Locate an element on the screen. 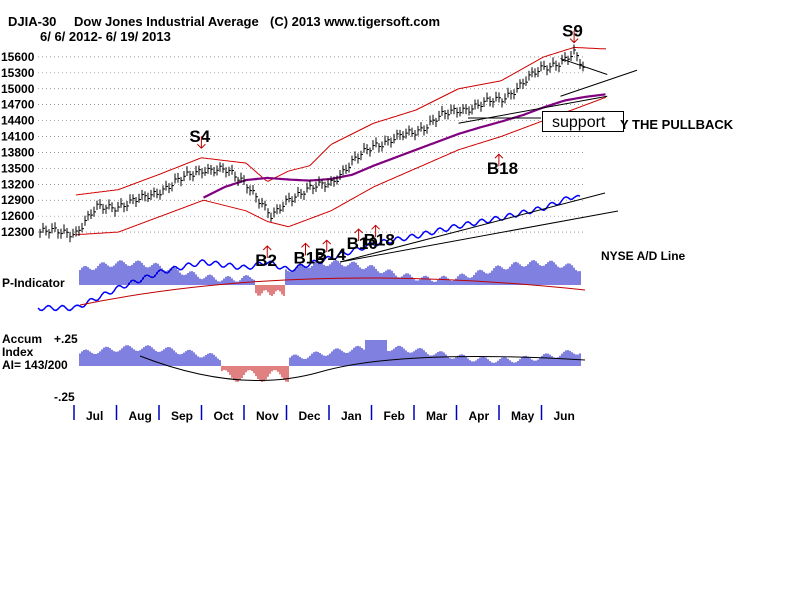  index-label: Index is located at coordinates (18, 352).